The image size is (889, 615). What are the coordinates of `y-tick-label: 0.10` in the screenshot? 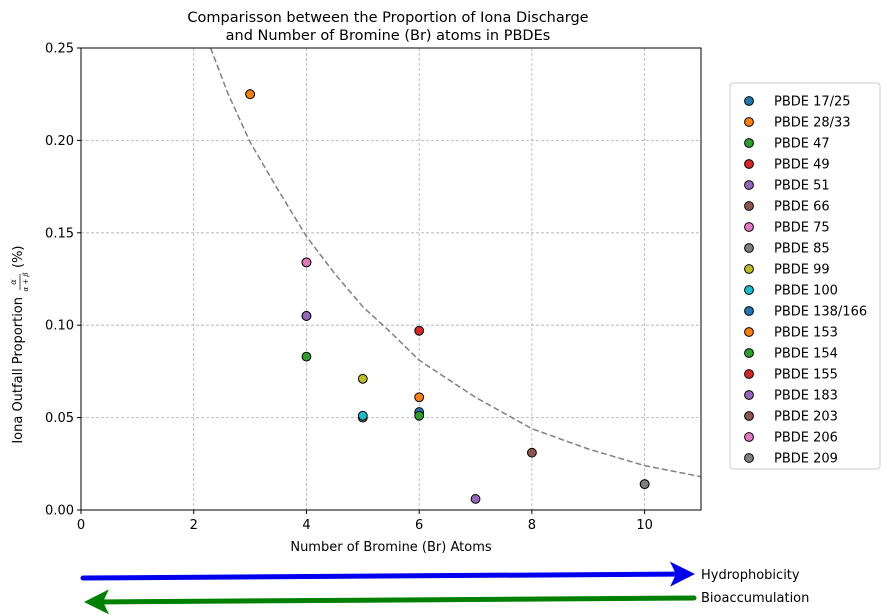 It's located at (59, 326).